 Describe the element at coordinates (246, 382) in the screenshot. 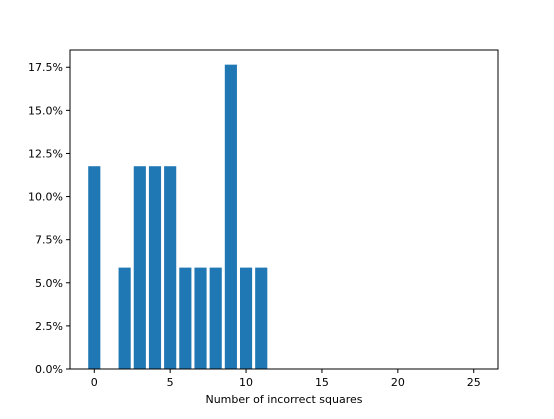

I see `x-tick-label: 10` at that location.